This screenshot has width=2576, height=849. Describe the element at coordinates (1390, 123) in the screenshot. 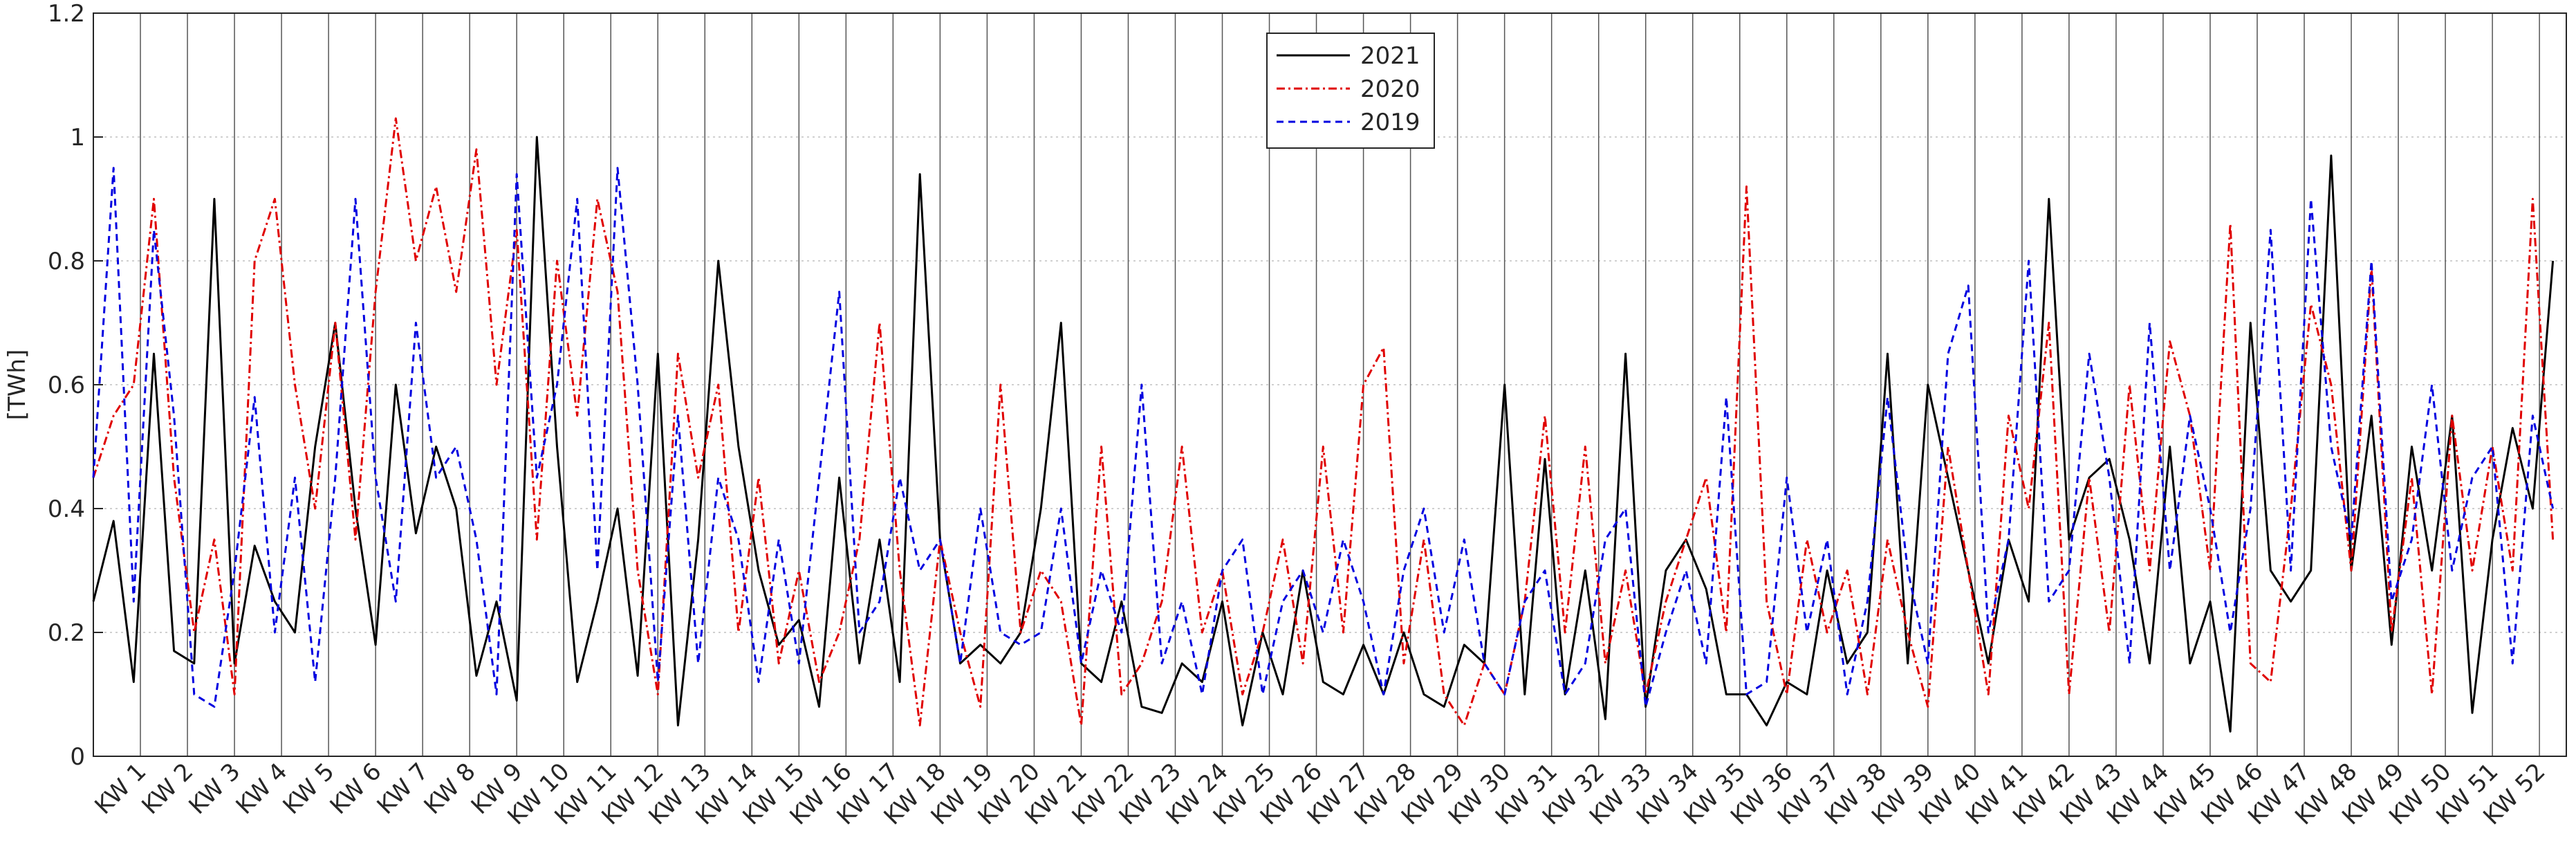

I see `legend-label: 2019` at that location.